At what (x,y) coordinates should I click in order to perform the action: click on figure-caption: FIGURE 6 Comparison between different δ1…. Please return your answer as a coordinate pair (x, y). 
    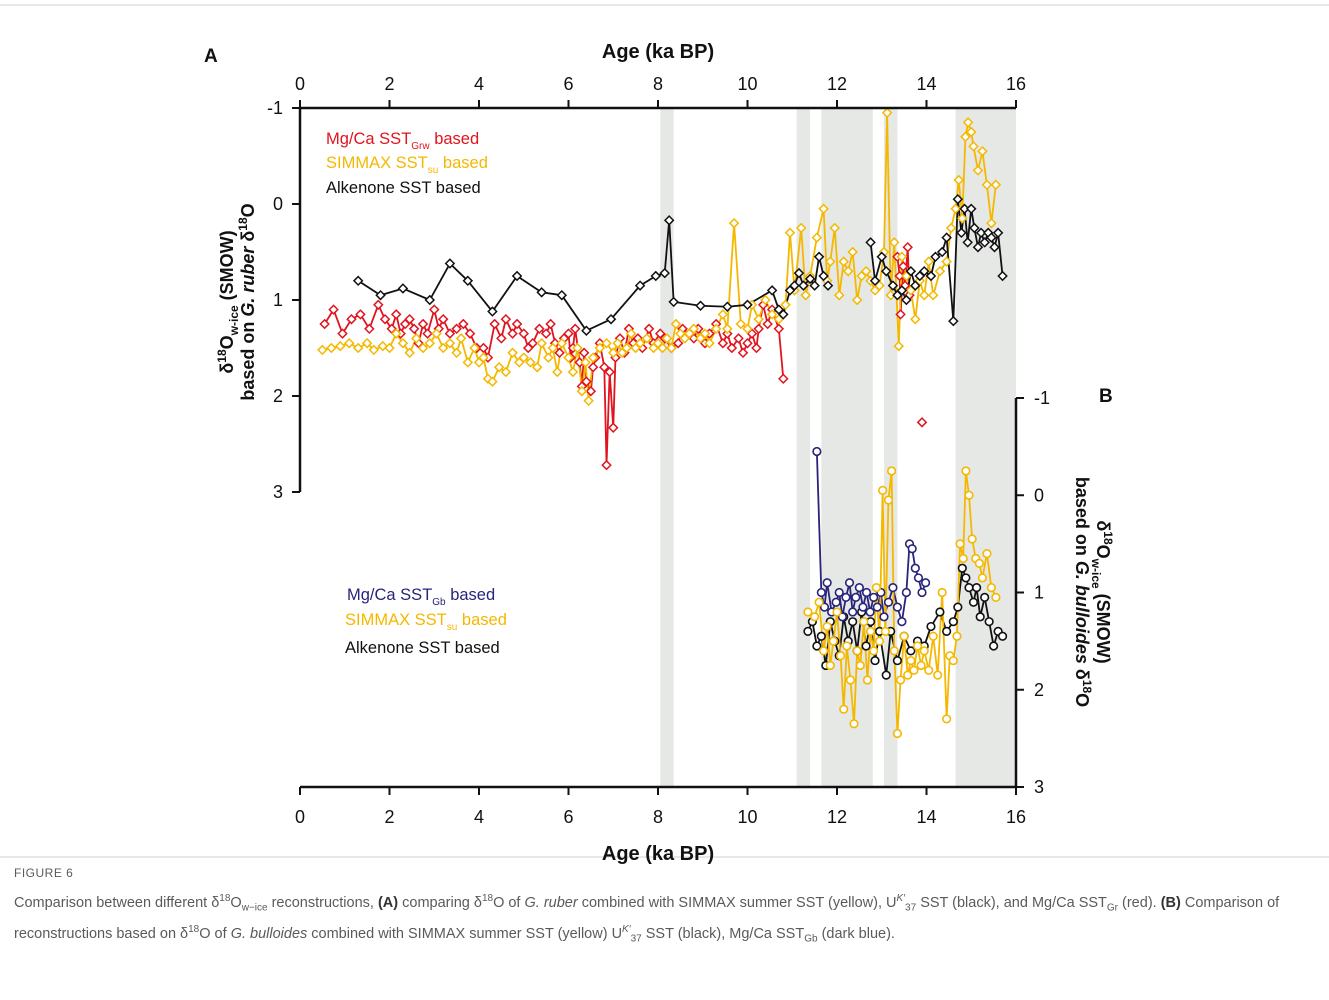
    Looking at the image, I should click on (664, 907).